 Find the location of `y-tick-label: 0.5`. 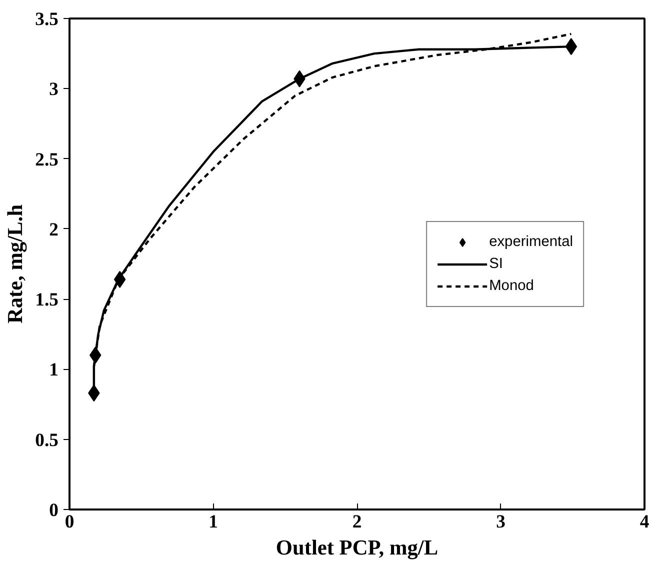

y-tick-label: 0.5 is located at coordinates (47, 440).